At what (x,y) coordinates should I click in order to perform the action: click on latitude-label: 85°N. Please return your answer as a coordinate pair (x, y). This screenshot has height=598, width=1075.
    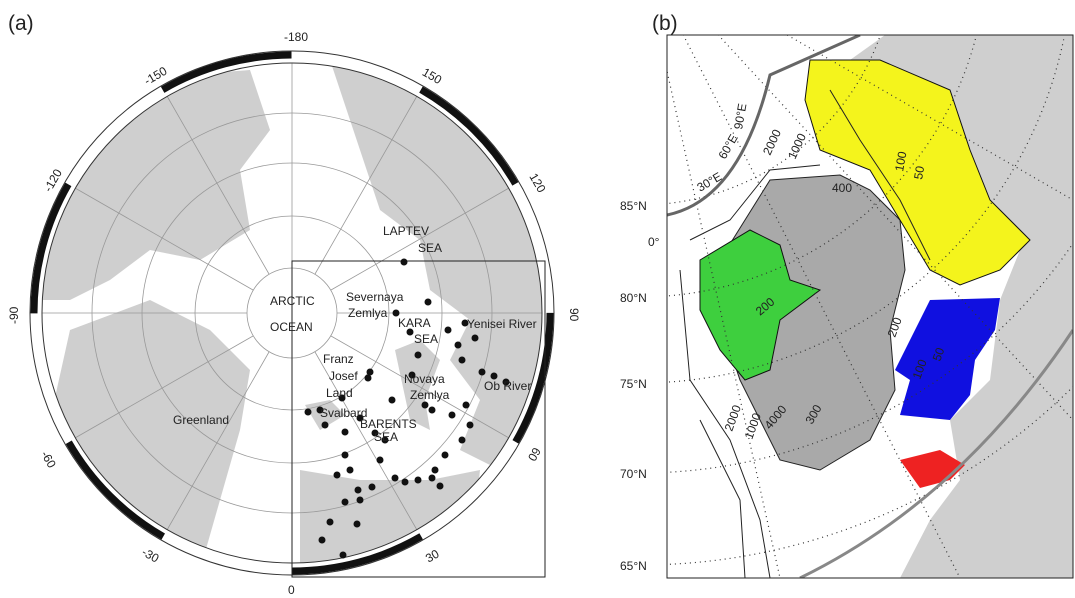
    Looking at the image, I should click on (633, 206).